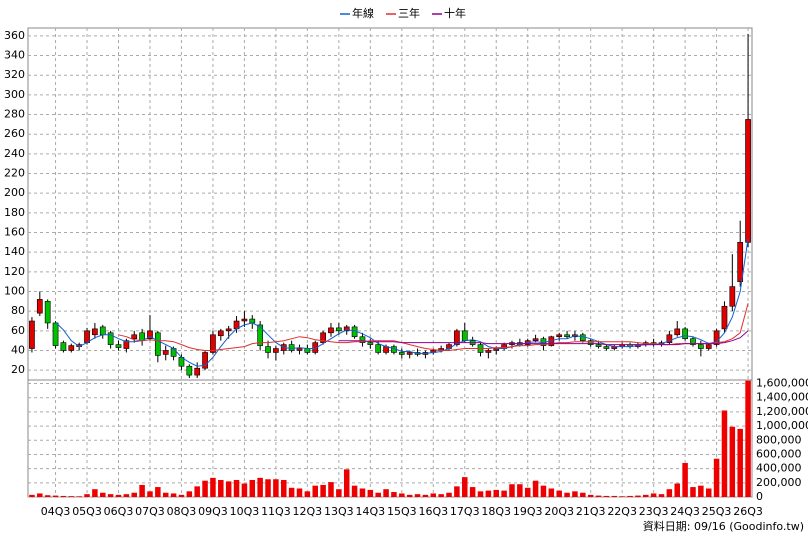 The image size is (808, 540). What do you see at coordinates (14, 173) in the screenshot?
I see `y-tick-label: 220` at bounding box center [14, 173].